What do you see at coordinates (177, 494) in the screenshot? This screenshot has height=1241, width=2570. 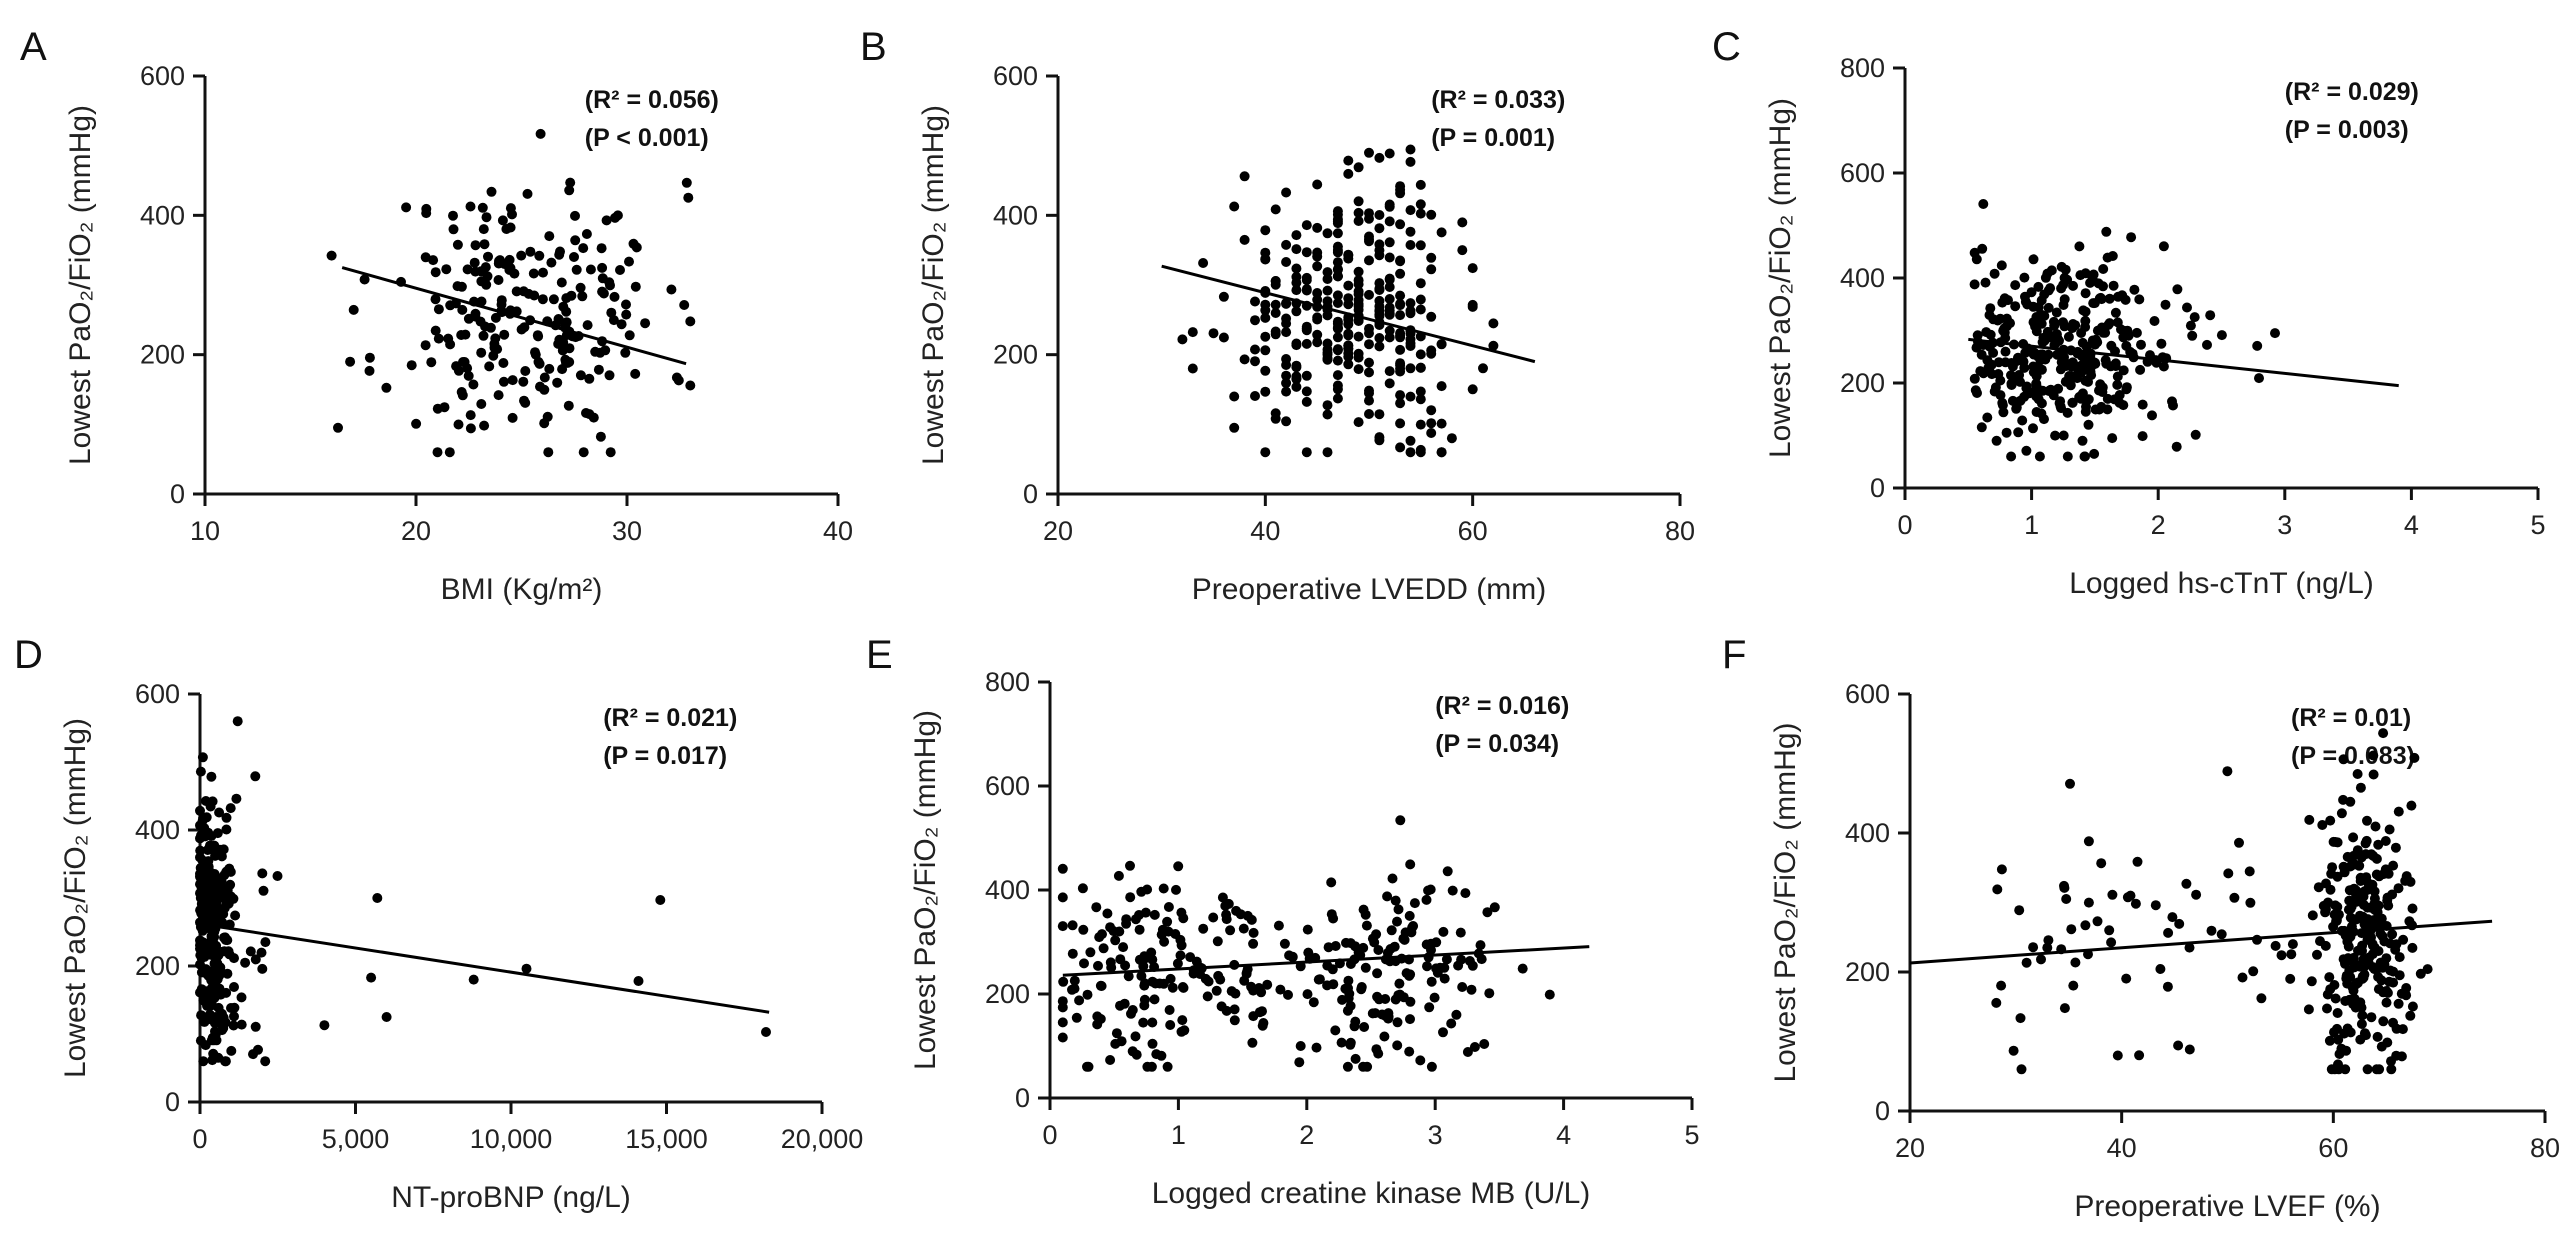 I see `y-tick-label: 0` at bounding box center [177, 494].